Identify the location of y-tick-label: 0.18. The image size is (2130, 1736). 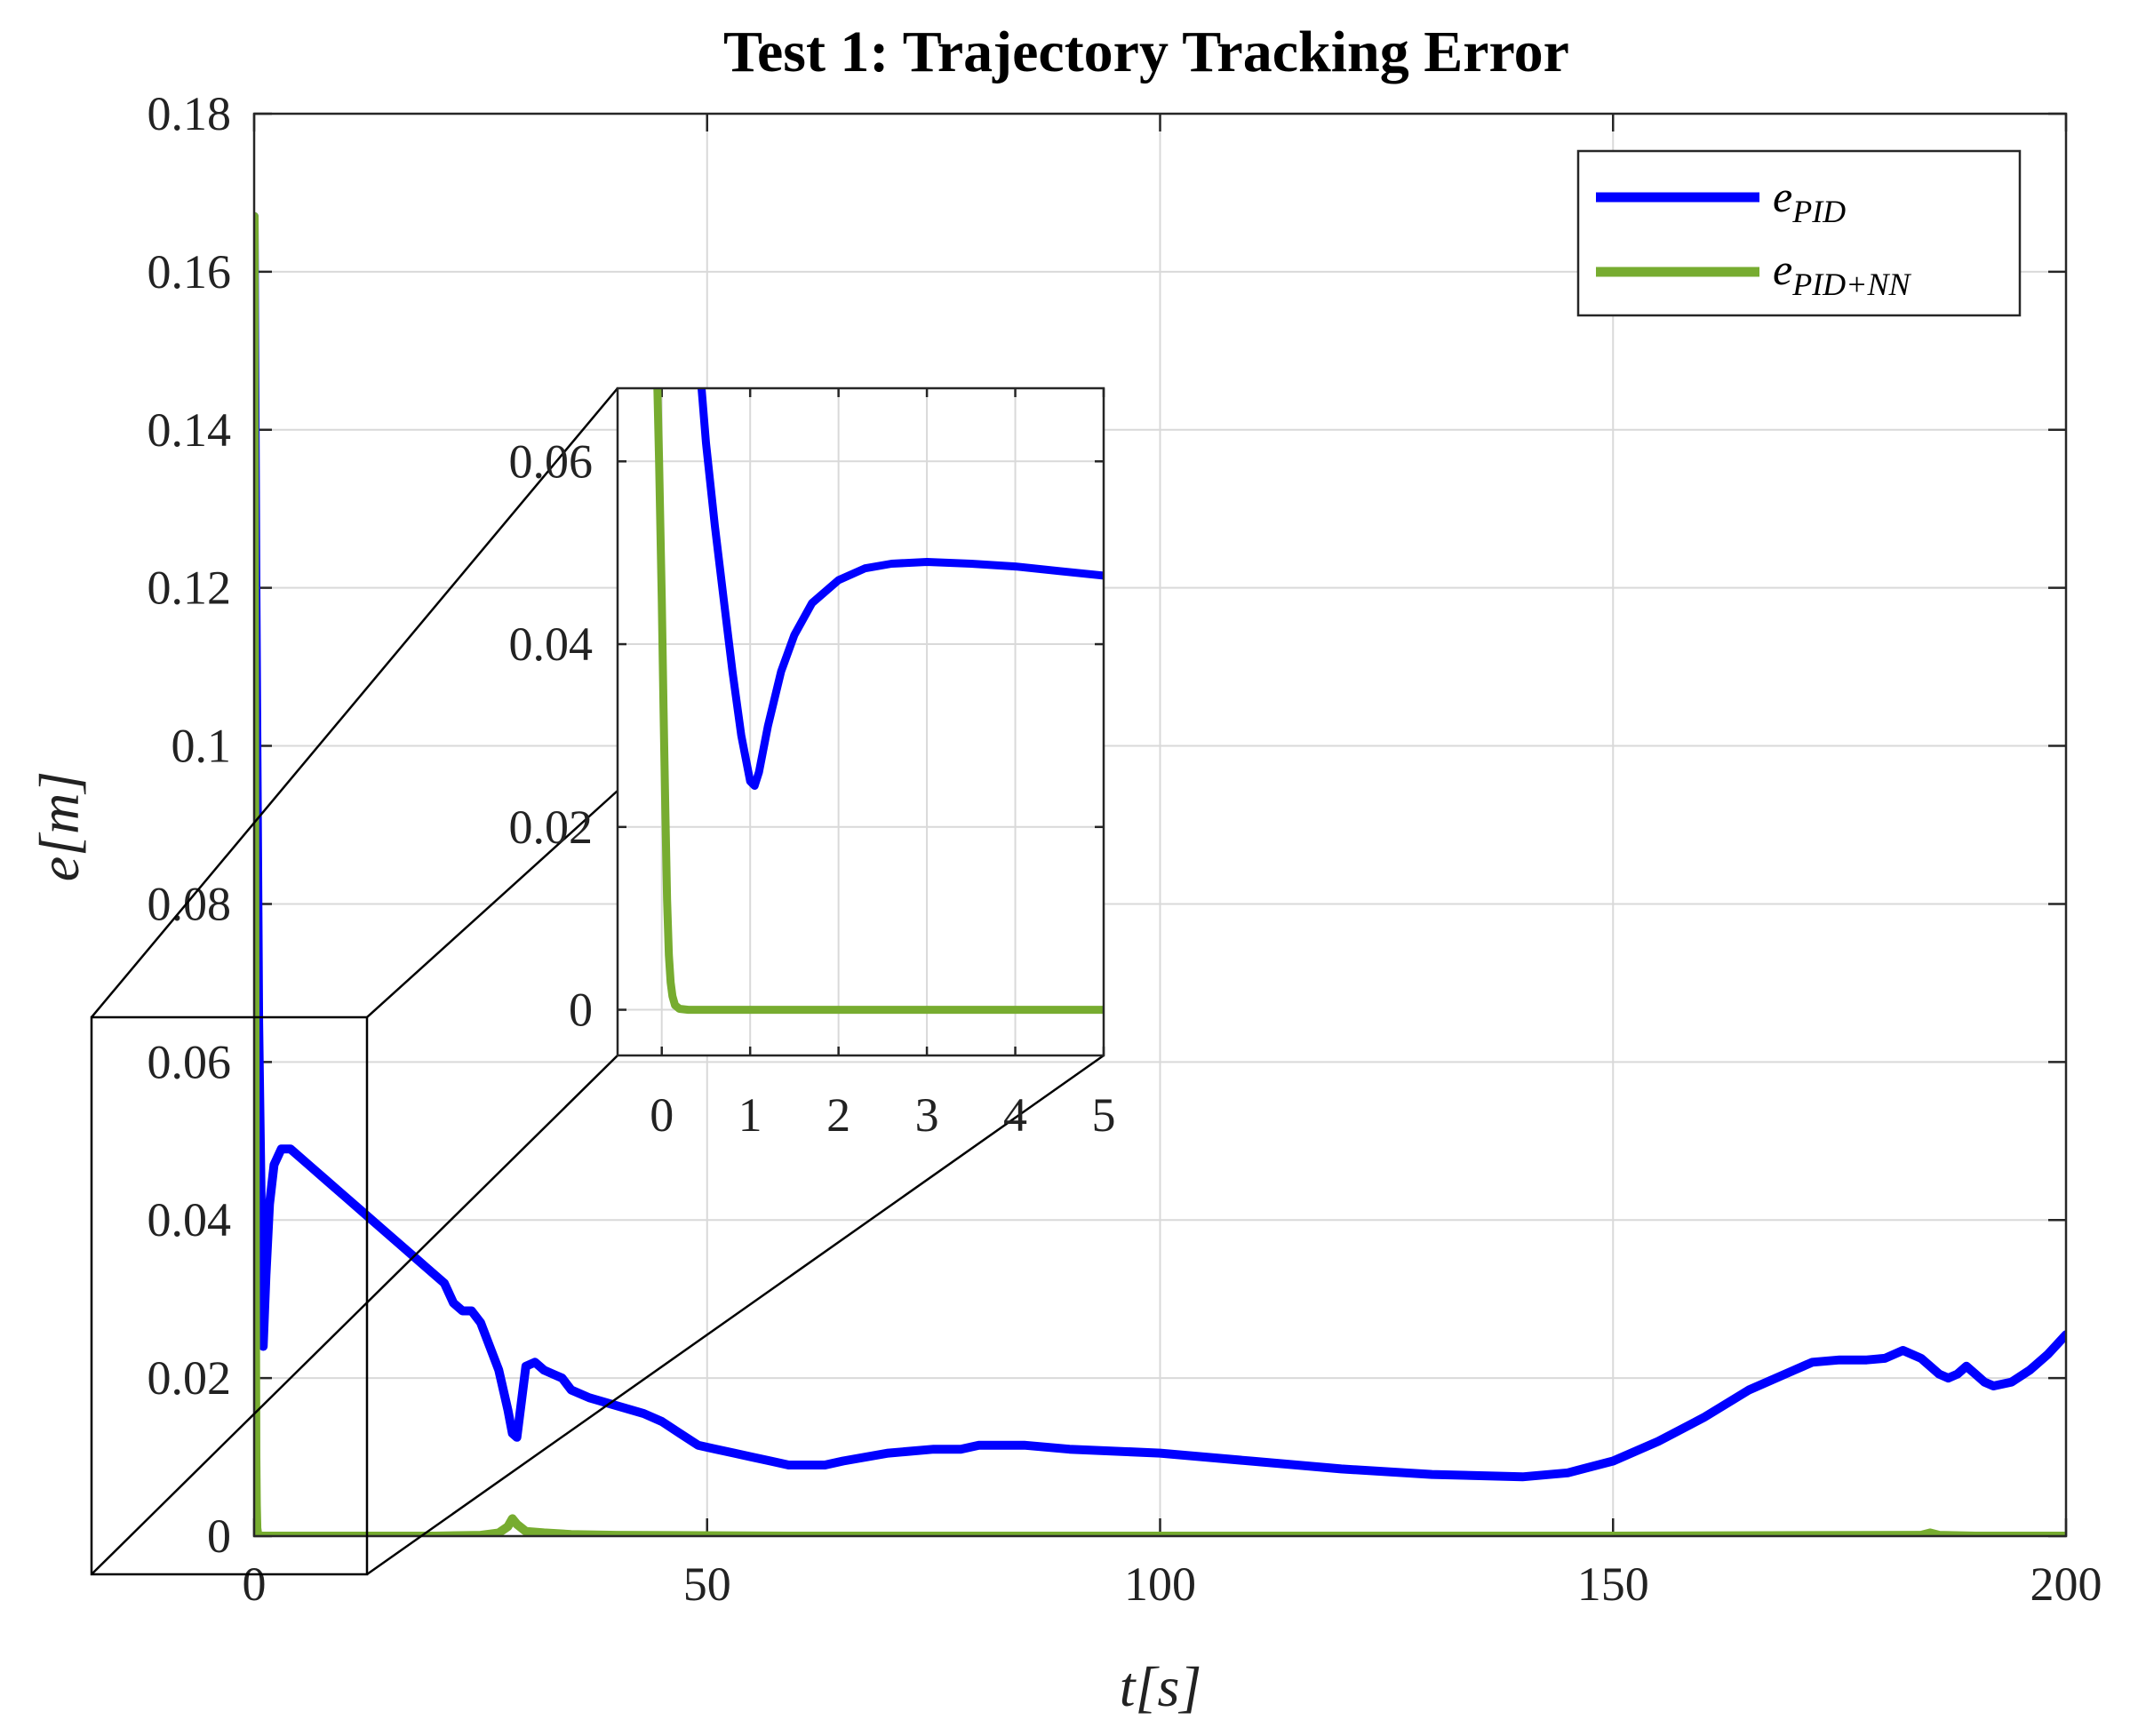
(190, 113).